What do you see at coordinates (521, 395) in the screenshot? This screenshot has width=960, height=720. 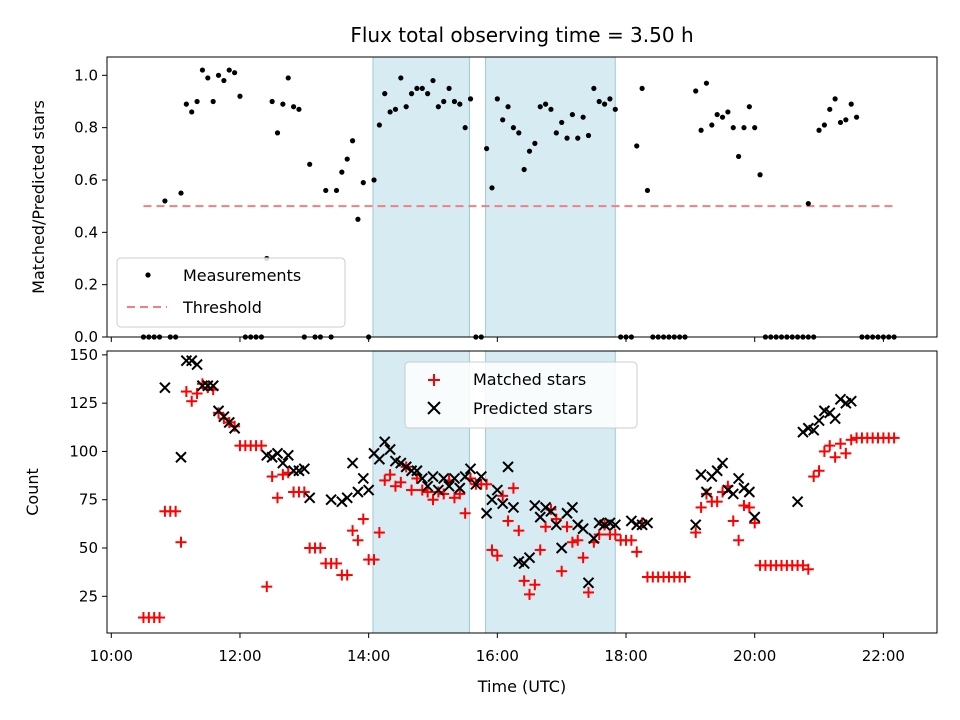 I see `bottom-legend: Matched stars Predicted stars` at bounding box center [521, 395].